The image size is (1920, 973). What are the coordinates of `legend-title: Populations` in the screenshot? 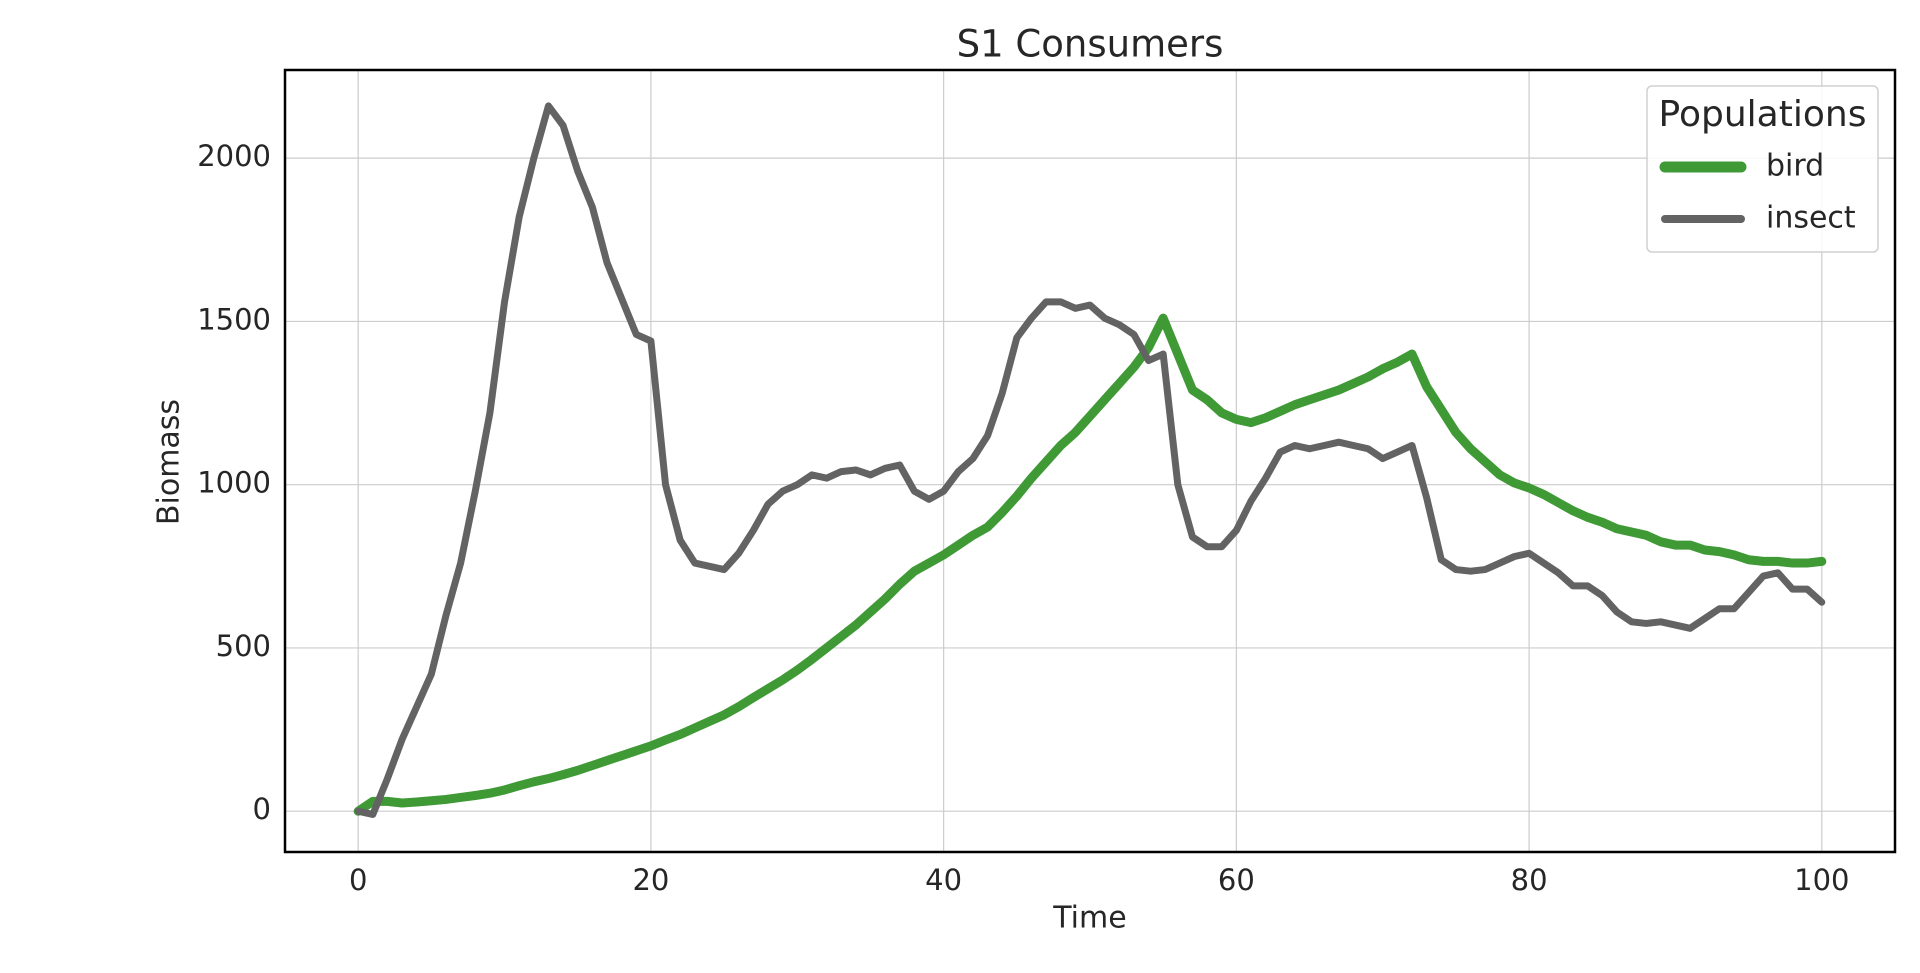 It's located at (1763, 114).